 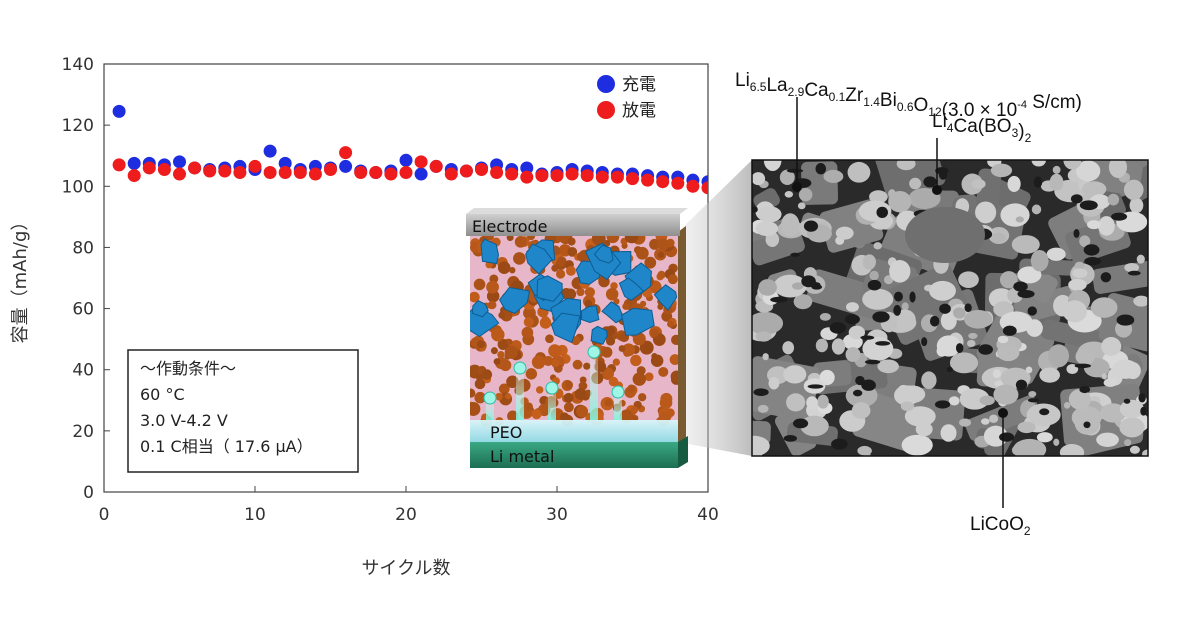 I want to click on y-tick-label: 40, so click(x=83, y=371).